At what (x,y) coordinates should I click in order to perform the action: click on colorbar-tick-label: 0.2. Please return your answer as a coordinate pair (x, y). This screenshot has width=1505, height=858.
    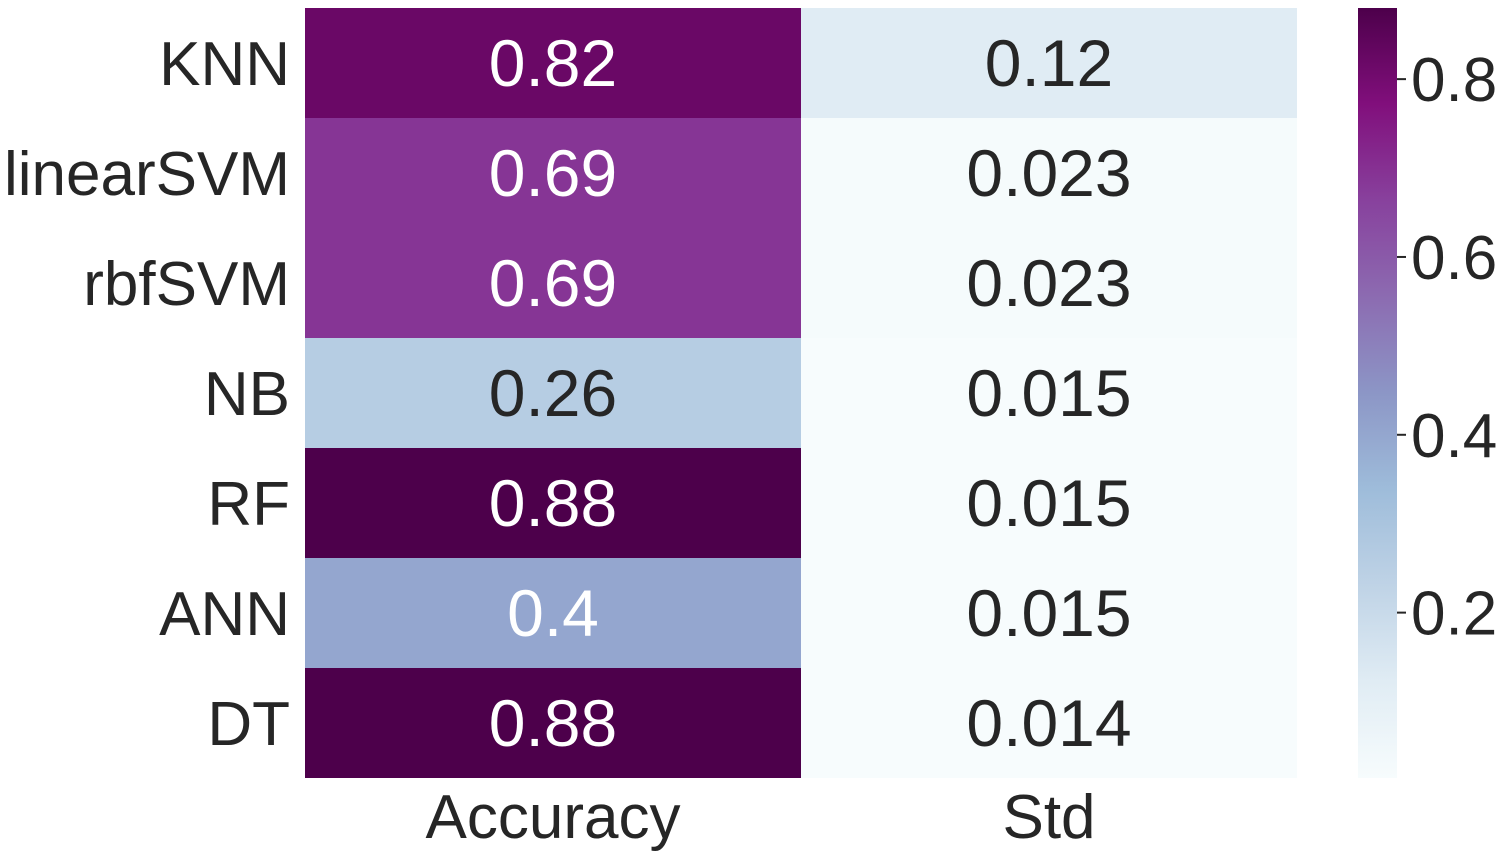
    Looking at the image, I should click on (1454, 614).